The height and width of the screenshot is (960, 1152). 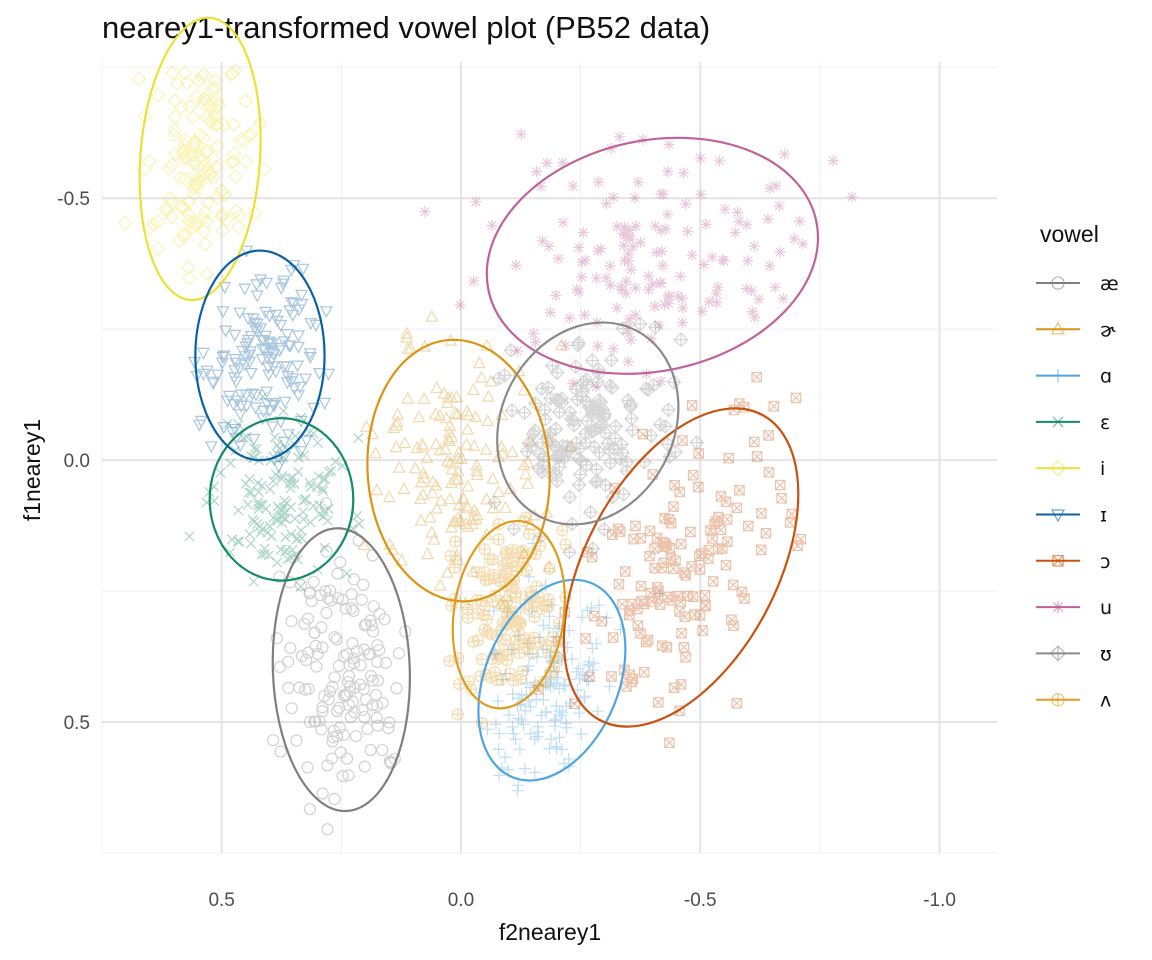 I want to click on legend-label: ɑ, so click(x=1106, y=377).